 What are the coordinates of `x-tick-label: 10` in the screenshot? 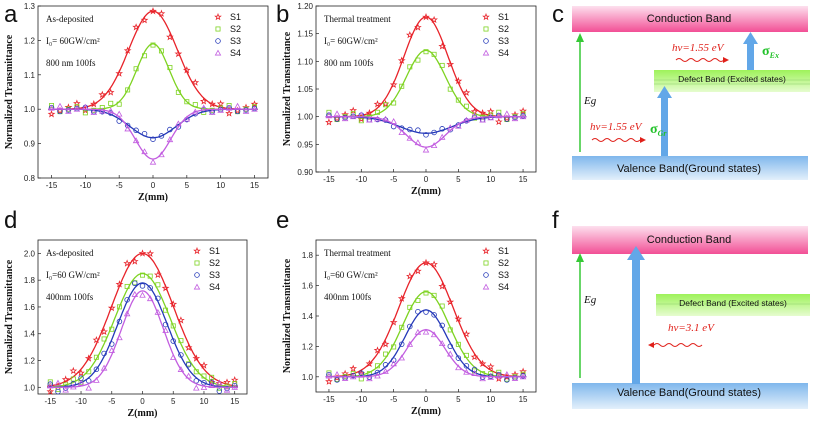 It's located at (490, 179).